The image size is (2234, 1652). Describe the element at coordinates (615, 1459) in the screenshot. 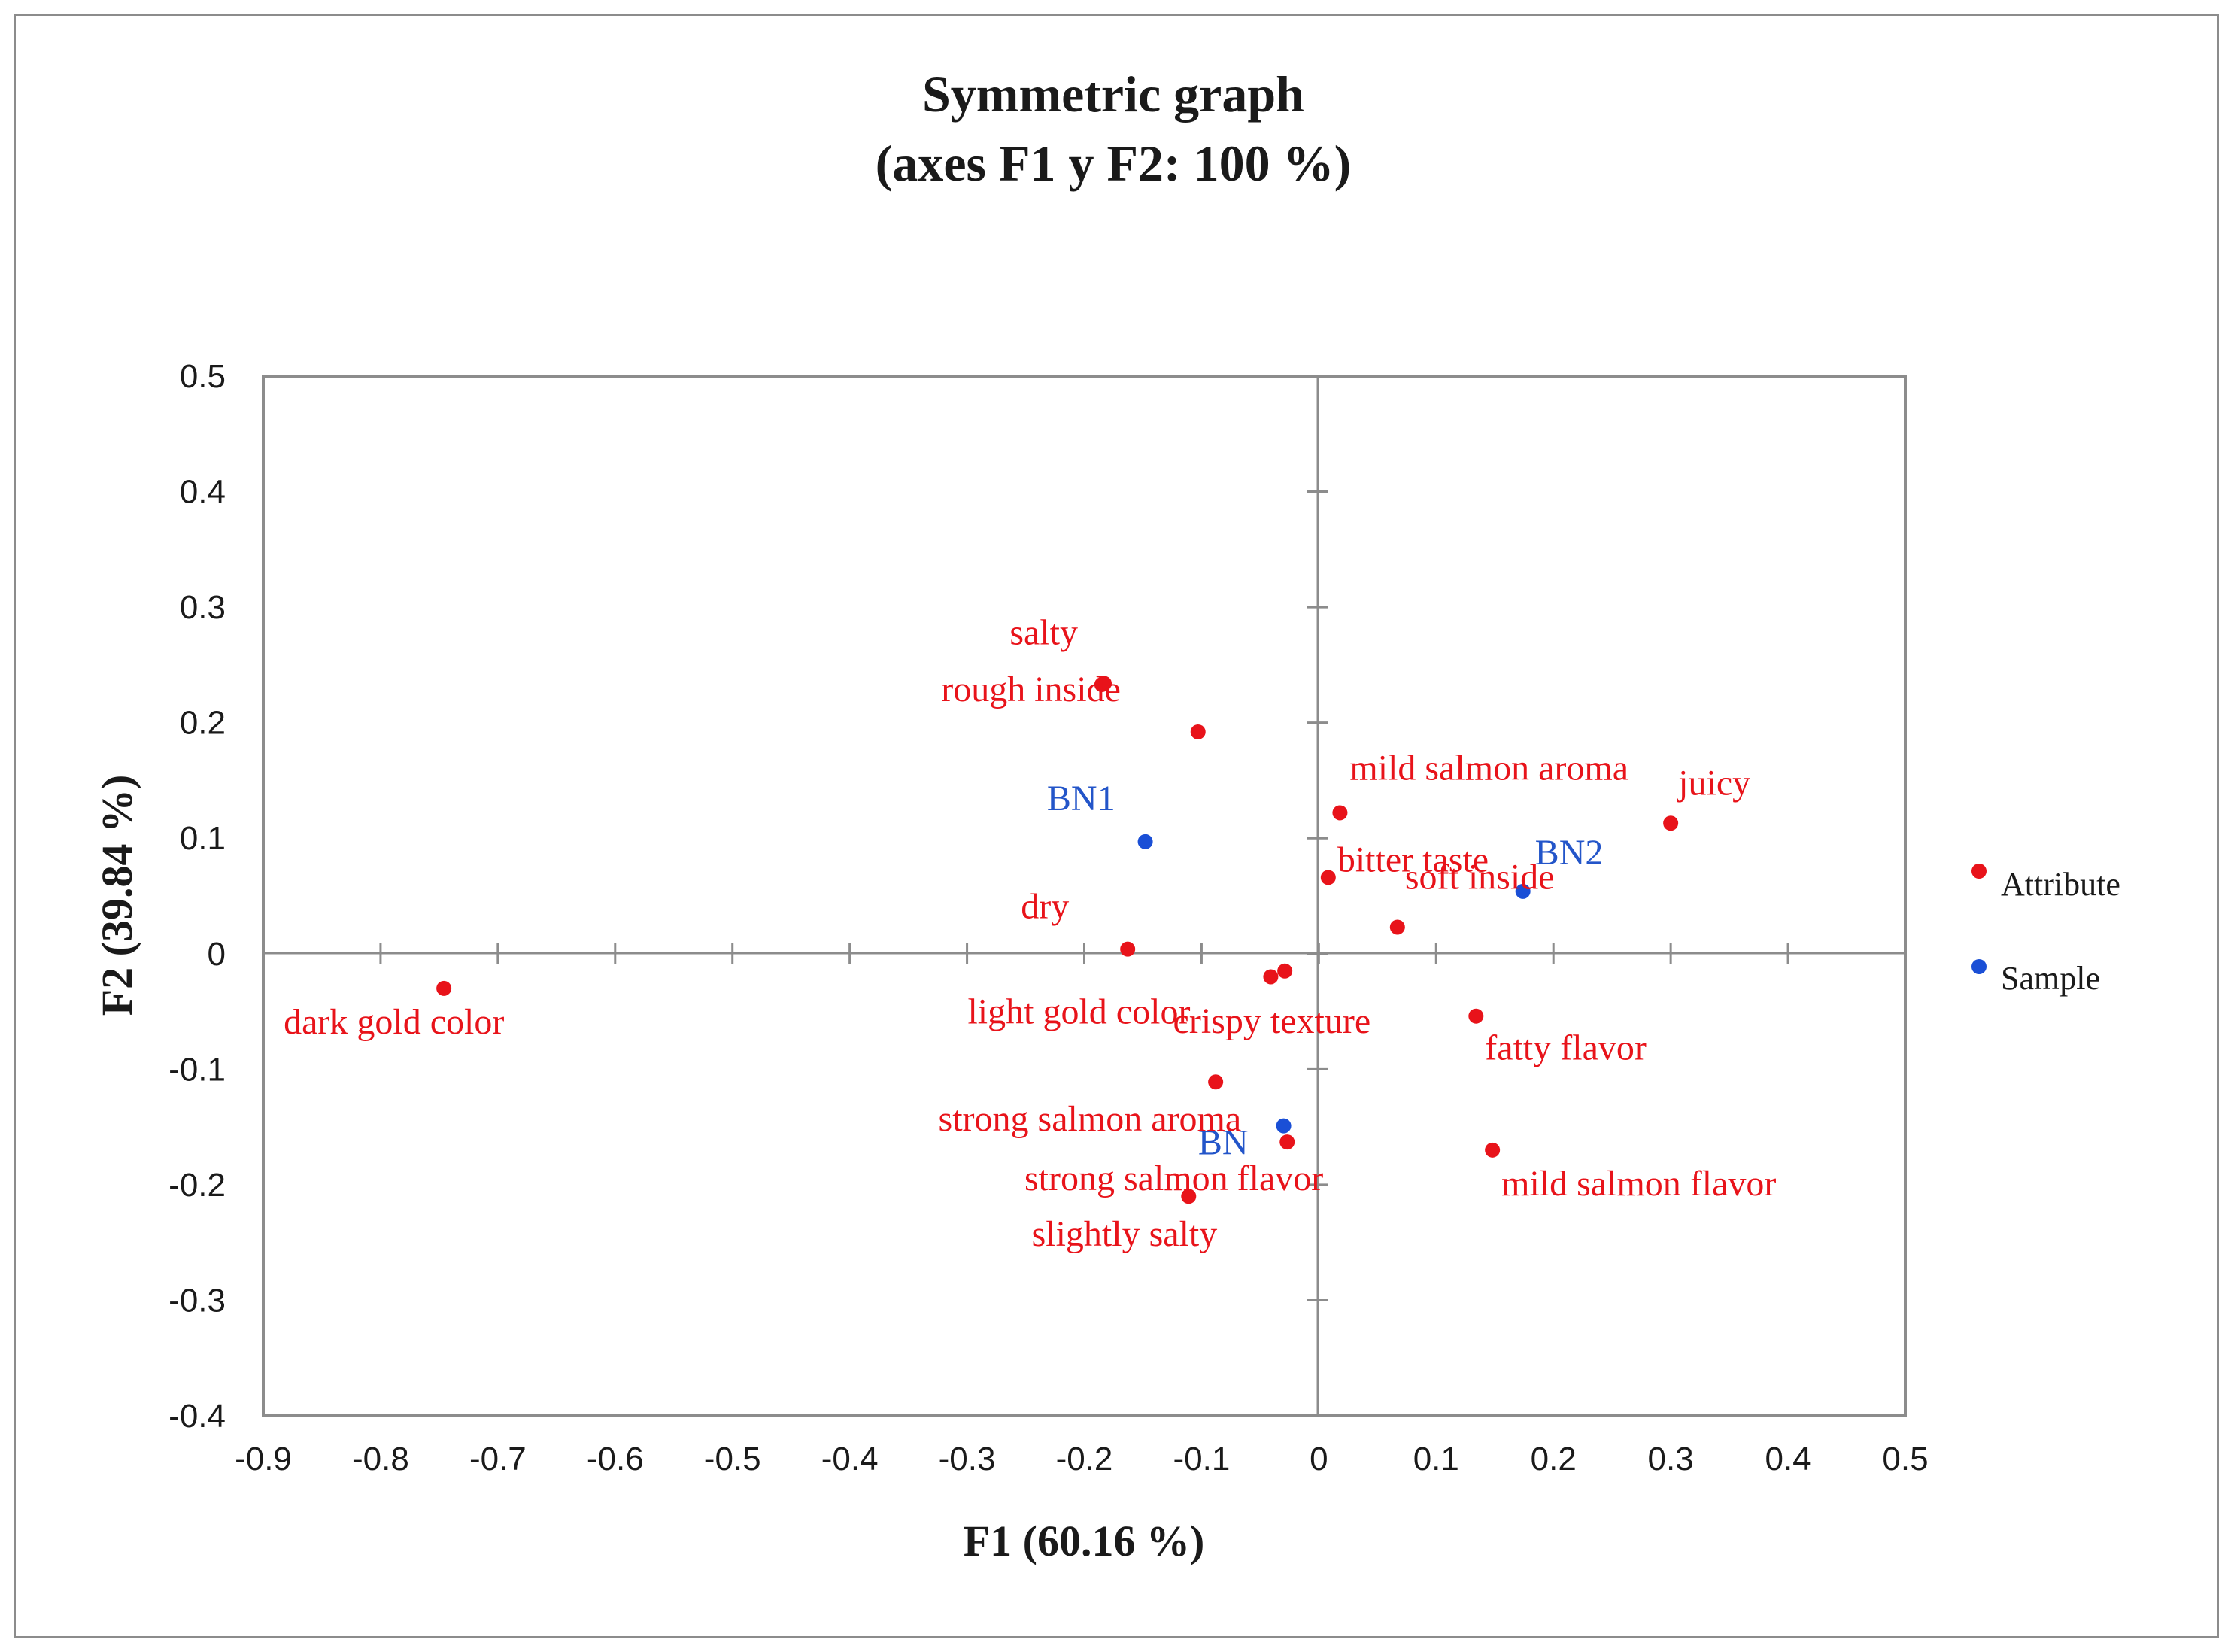

I see `x-tick-label-3: -0.6` at that location.